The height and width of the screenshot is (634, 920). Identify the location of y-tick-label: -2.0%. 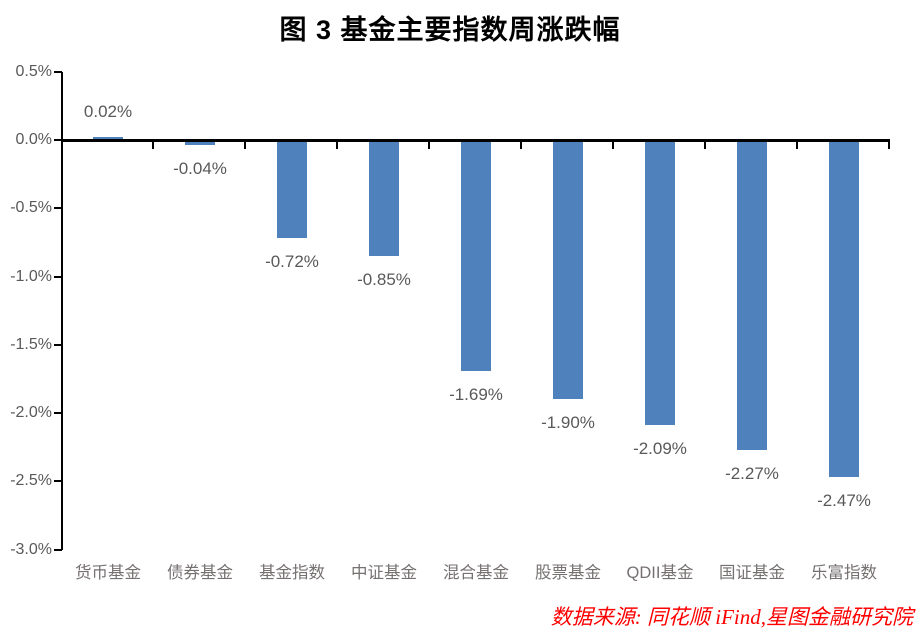
(31, 413).